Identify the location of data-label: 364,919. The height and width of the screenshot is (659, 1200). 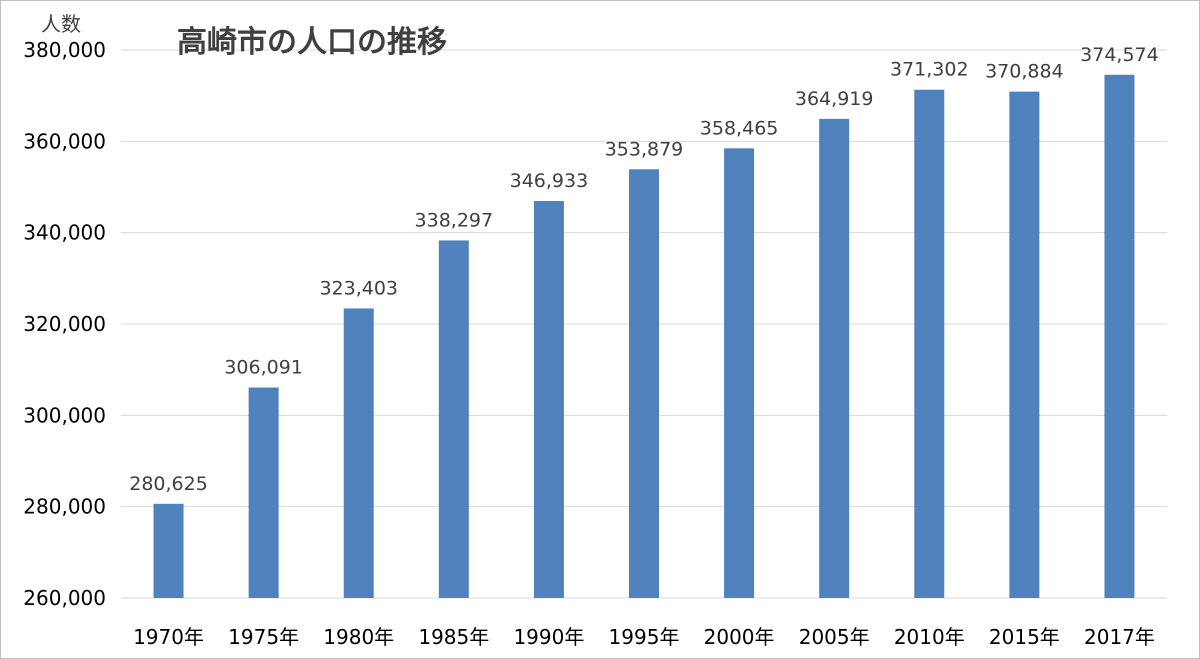
(834, 99).